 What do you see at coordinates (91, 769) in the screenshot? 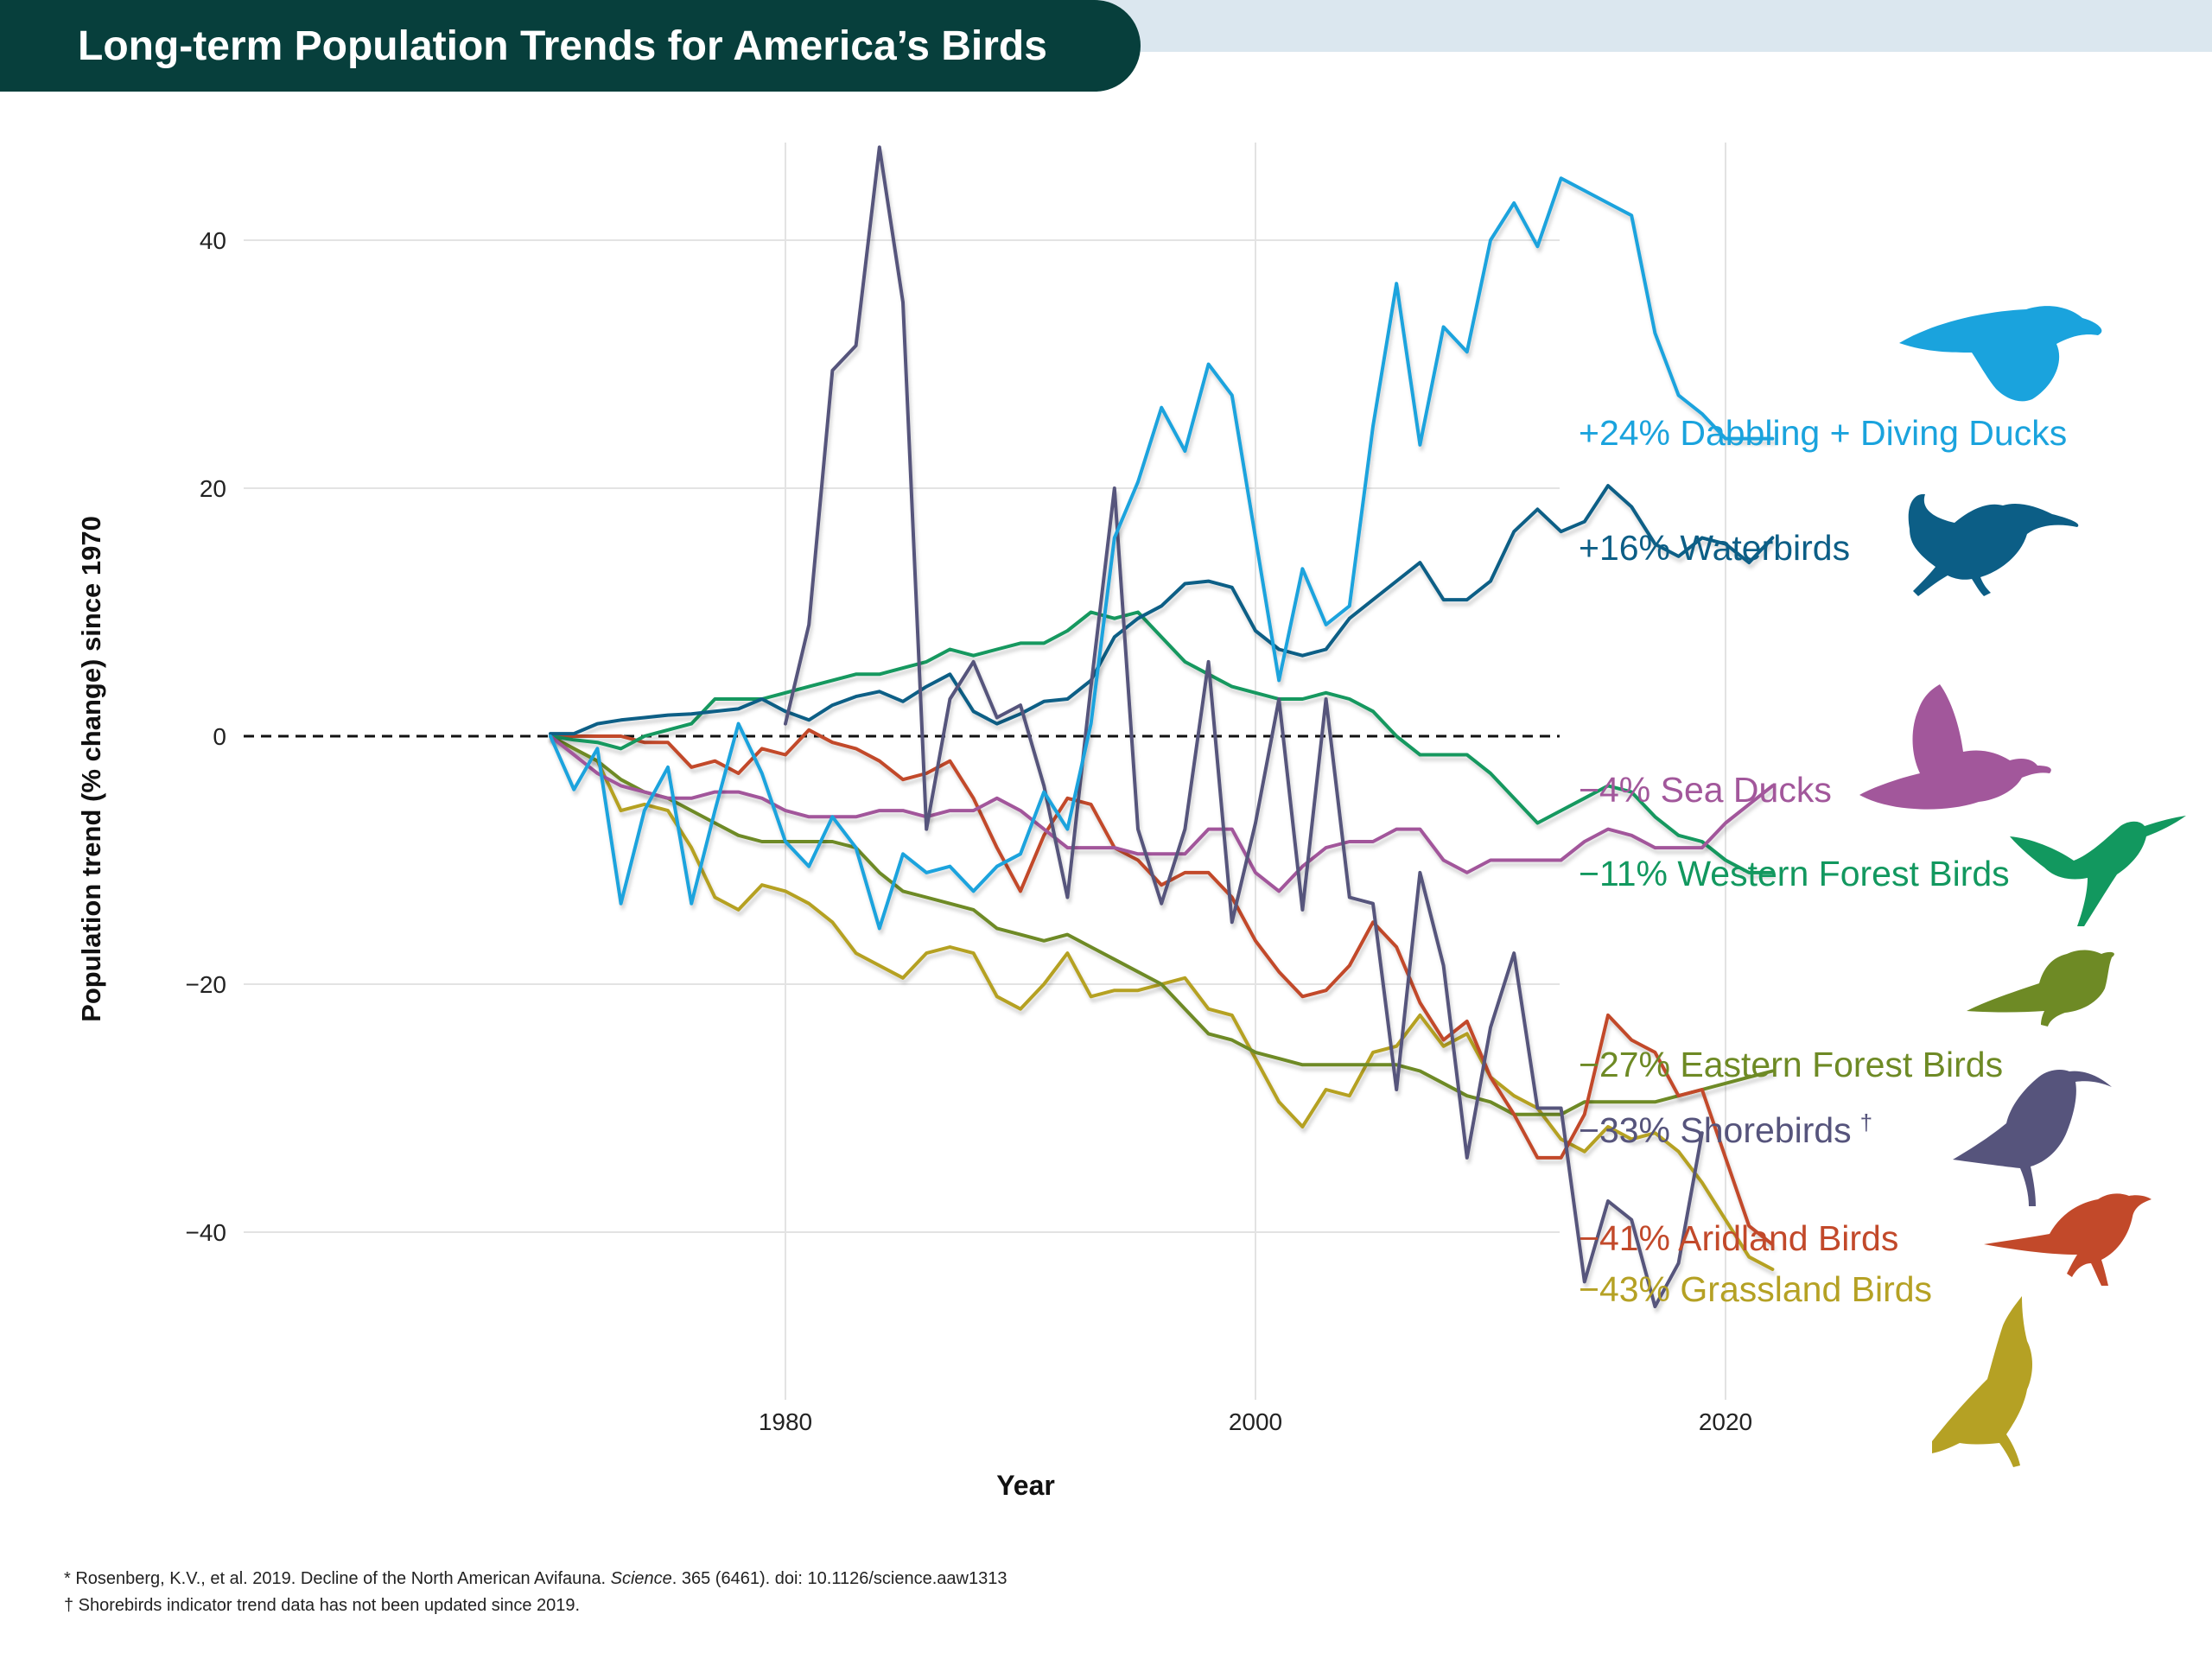
I see `y-axis-label: Population trend (% change) since 1970` at bounding box center [91, 769].